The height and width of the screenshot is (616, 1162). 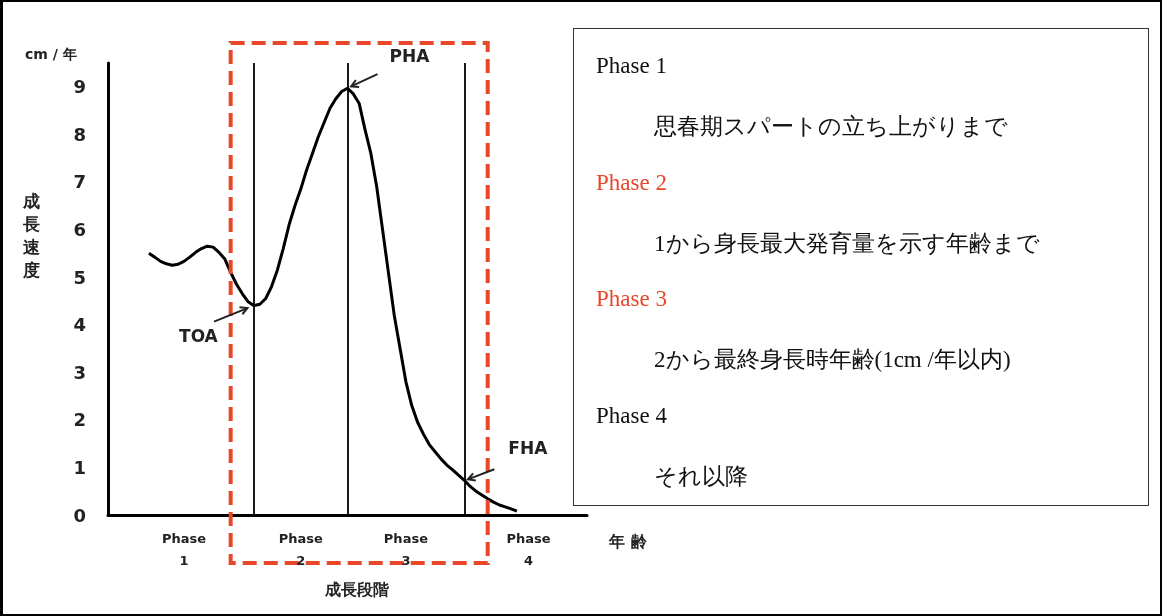 I want to click on y-tick-label: 9, so click(x=79, y=87).